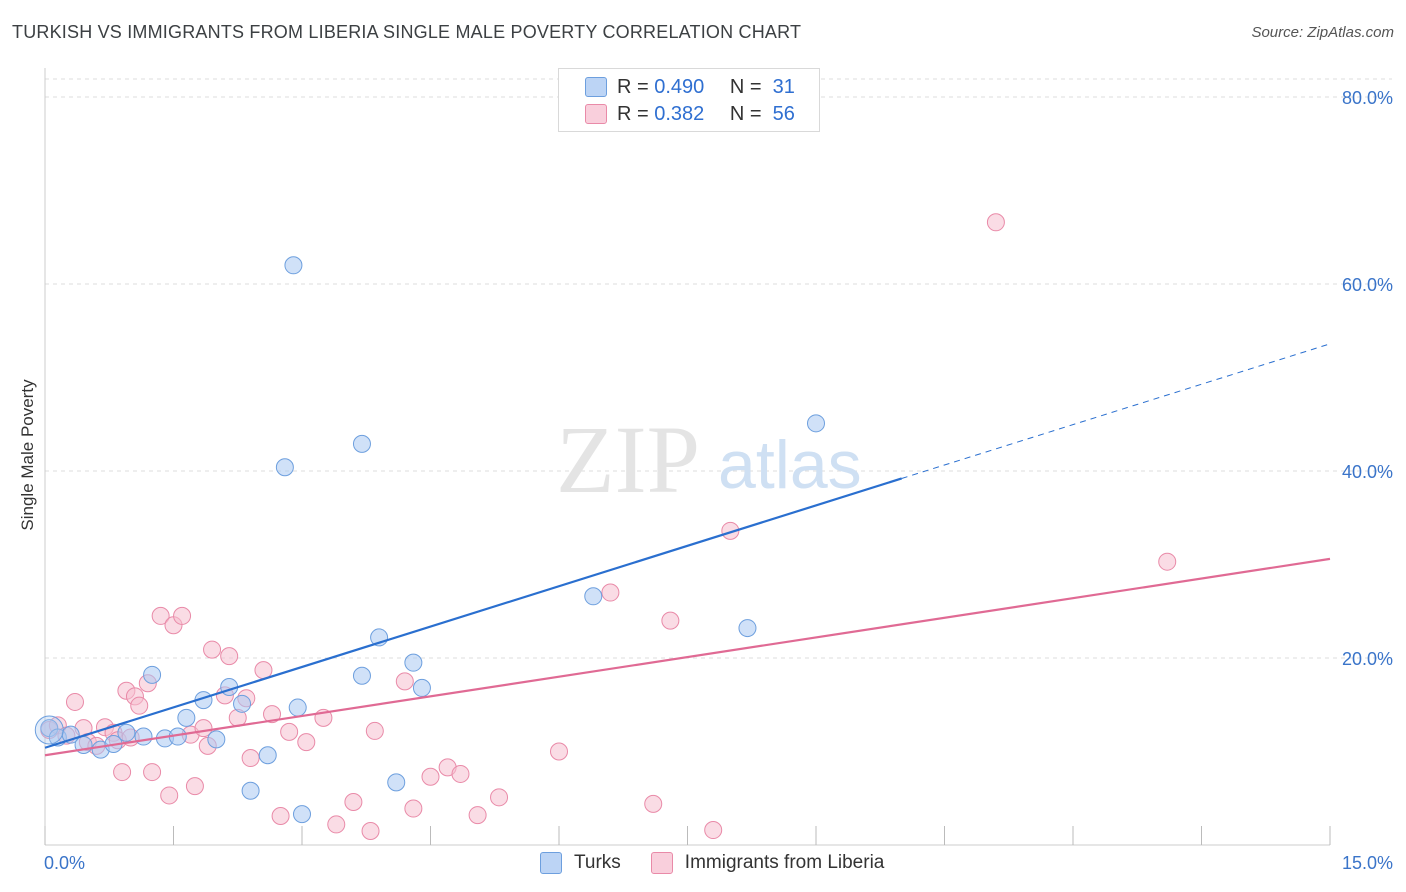 The height and width of the screenshot is (892, 1406). Describe the element at coordinates (1367, 285) in the screenshot. I see `y-tick-label: 60.0%` at that location.